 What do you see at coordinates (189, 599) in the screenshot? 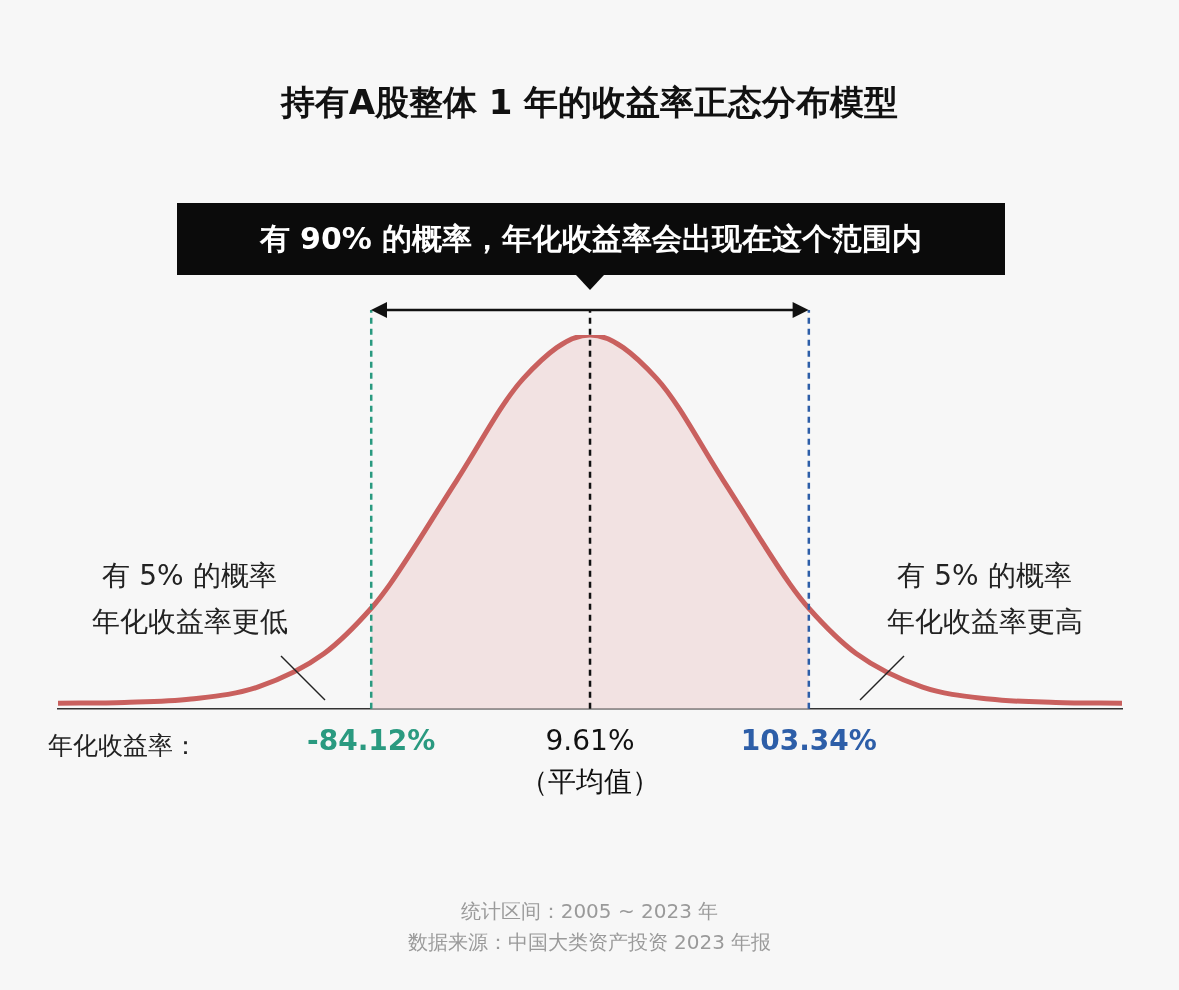
I see `annotation: 有 5% 的概率年化收益率更低` at bounding box center [189, 599].